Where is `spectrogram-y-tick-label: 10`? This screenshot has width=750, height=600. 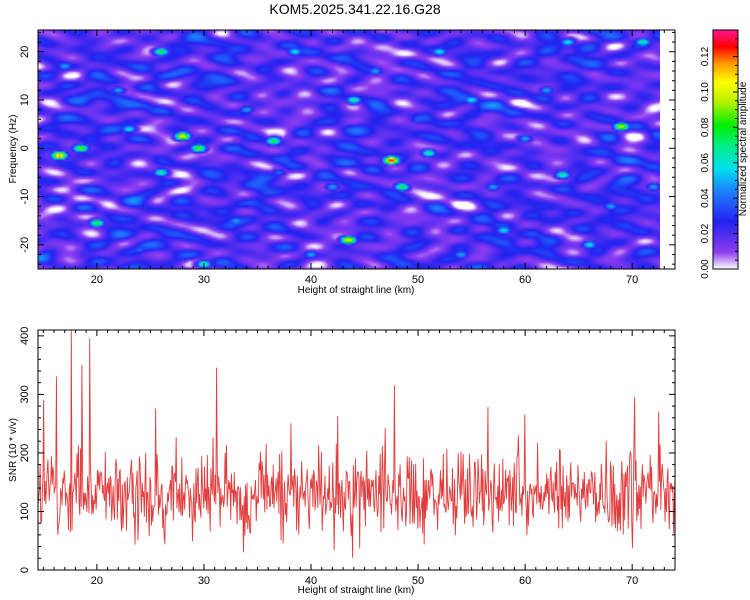 spectrogram-y-tick-label: 10 is located at coordinates (25, 100).